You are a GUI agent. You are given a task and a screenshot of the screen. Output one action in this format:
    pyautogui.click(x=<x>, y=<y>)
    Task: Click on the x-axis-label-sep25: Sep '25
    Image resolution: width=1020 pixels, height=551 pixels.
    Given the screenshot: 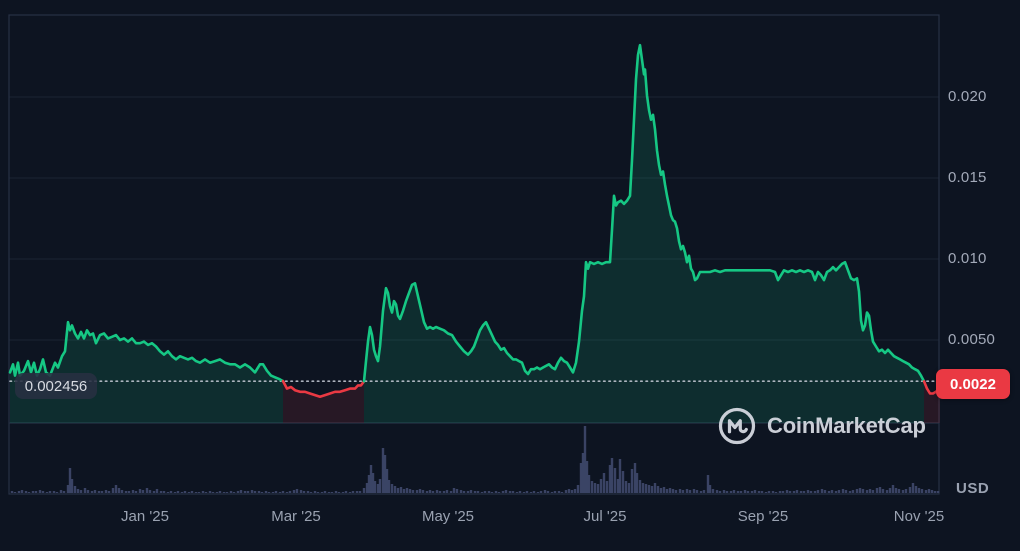 What is the action you would take?
    pyautogui.click(x=763, y=516)
    